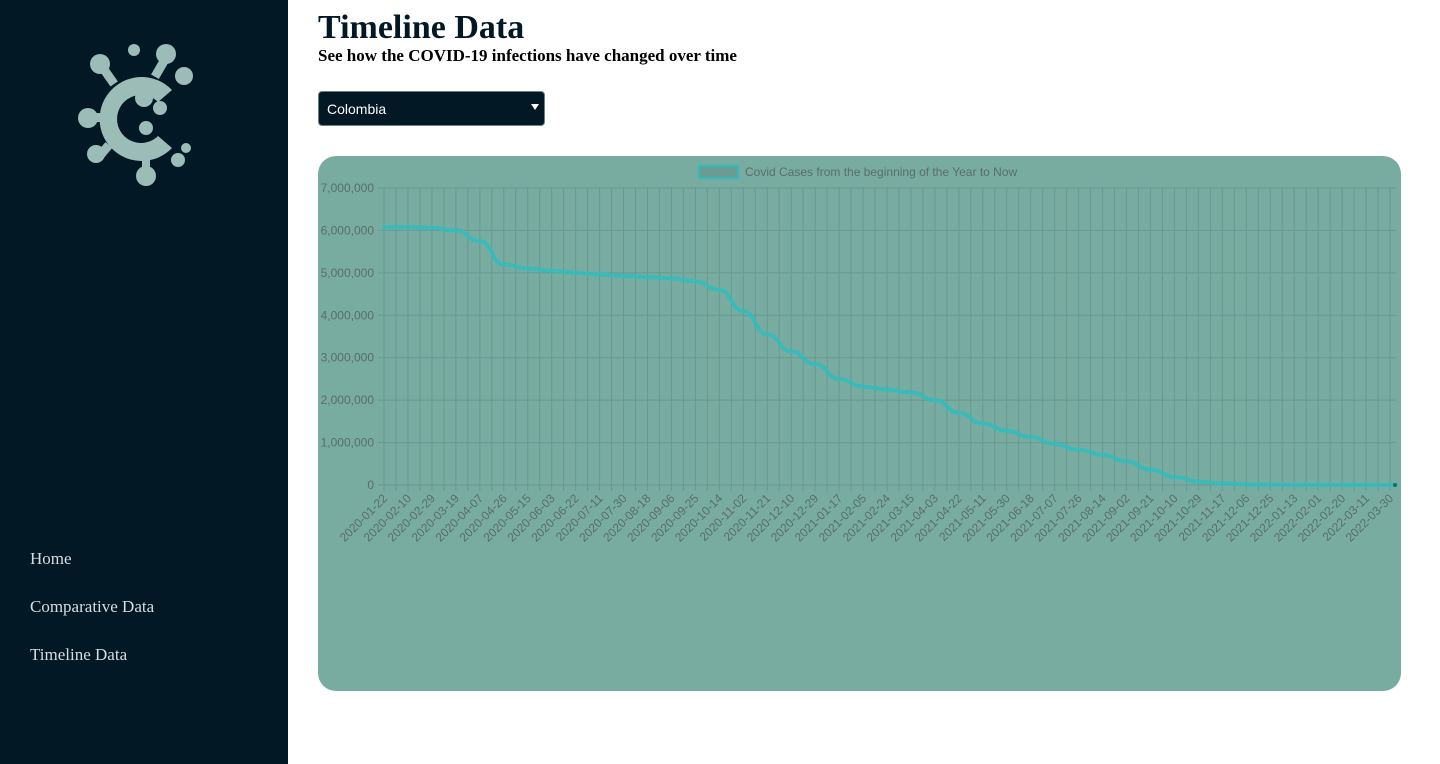 Image resolution: width=1440 pixels, height=764 pixels. Describe the element at coordinates (348, 443) in the screenshot. I see `y-tick-label: 1,000,000` at that location.